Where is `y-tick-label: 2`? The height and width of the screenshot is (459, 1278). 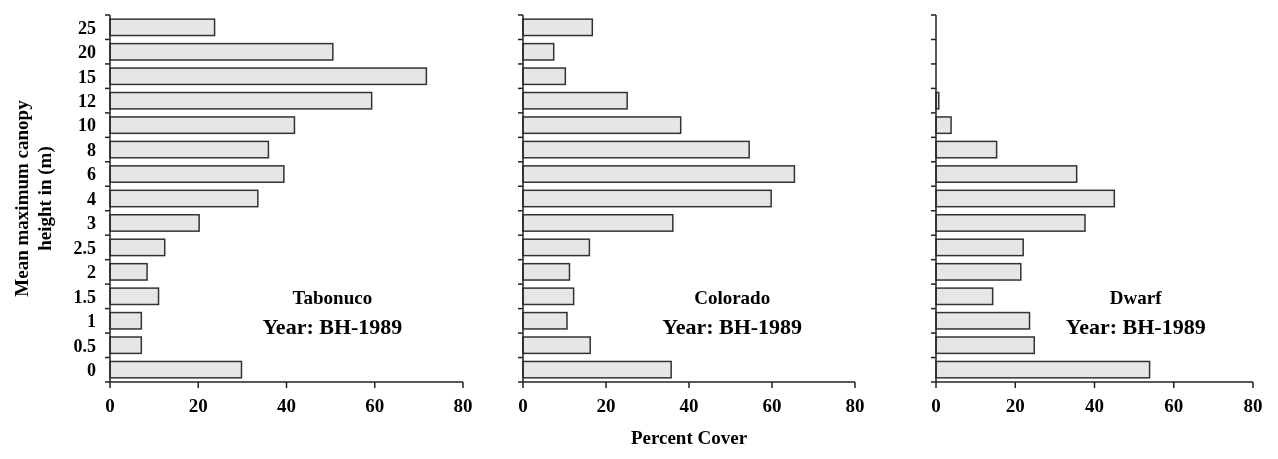 y-tick-label: 2 is located at coordinates (91, 272).